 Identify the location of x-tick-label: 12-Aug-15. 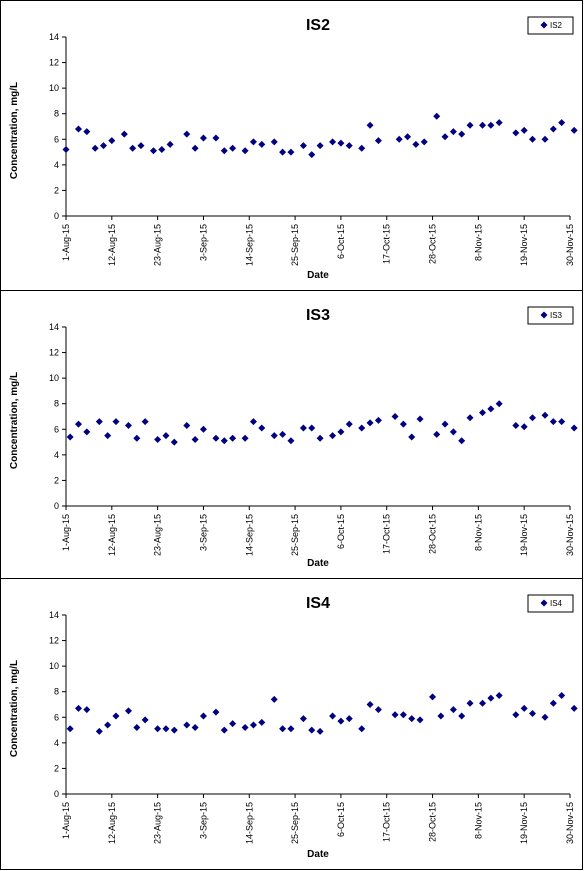
(112, 823).